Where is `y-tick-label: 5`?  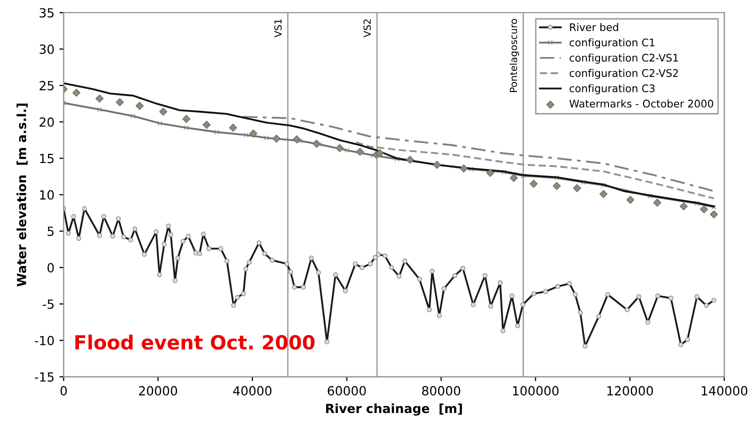
y-tick-label: 5 is located at coordinates (51, 231).